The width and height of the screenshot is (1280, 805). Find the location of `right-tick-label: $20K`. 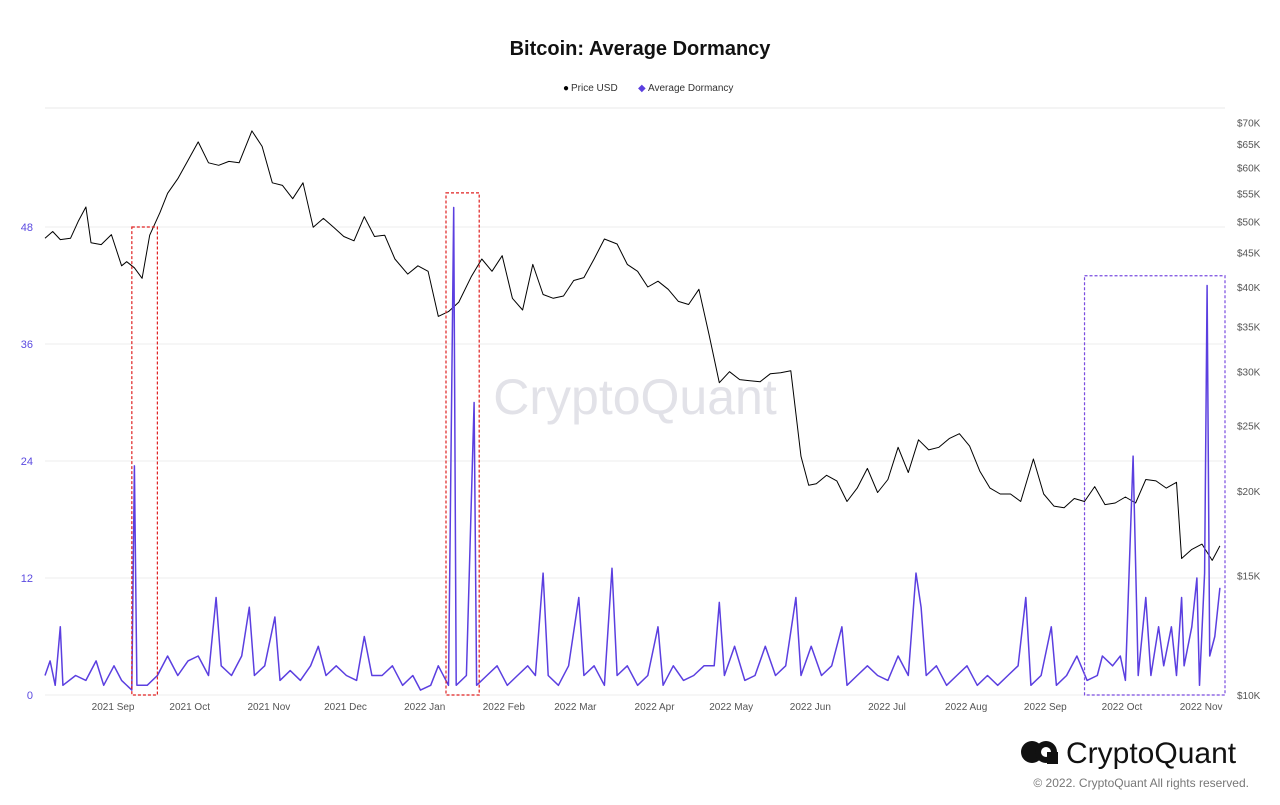

right-tick-label: $20K is located at coordinates (1249, 492).